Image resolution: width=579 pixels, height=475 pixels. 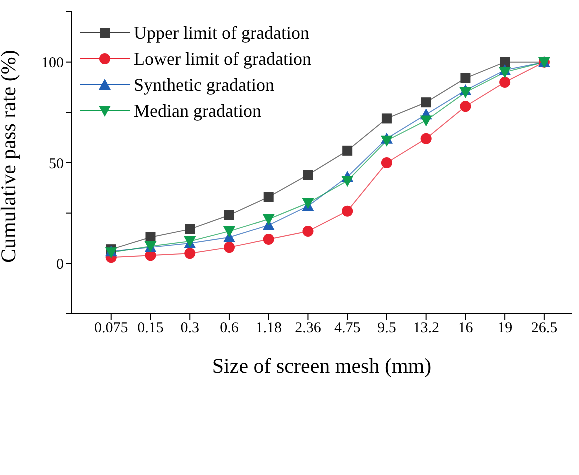 What do you see at coordinates (322, 366) in the screenshot?
I see `x-axis-title: Size of screen mesh (mm)` at bounding box center [322, 366].